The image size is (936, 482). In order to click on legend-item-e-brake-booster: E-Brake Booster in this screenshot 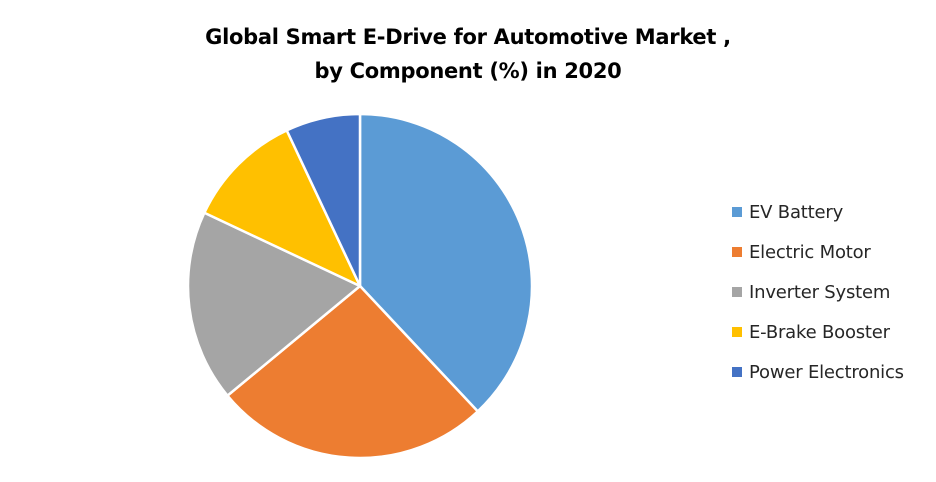, I will do `click(818, 332)`.